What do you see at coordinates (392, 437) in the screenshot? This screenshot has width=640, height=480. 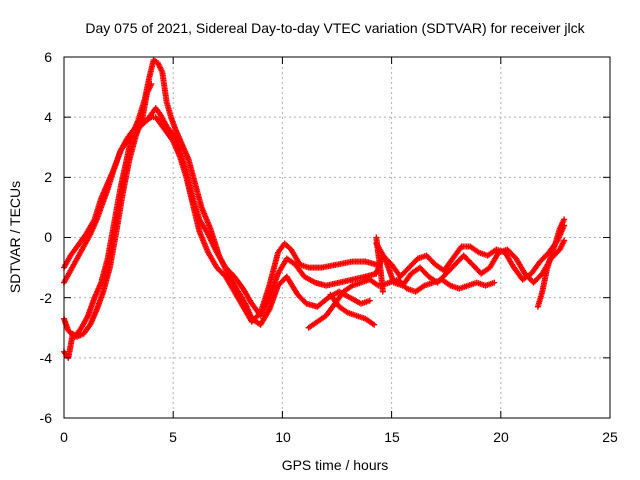 I see `x-tick-label: 15` at bounding box center [392, 437].